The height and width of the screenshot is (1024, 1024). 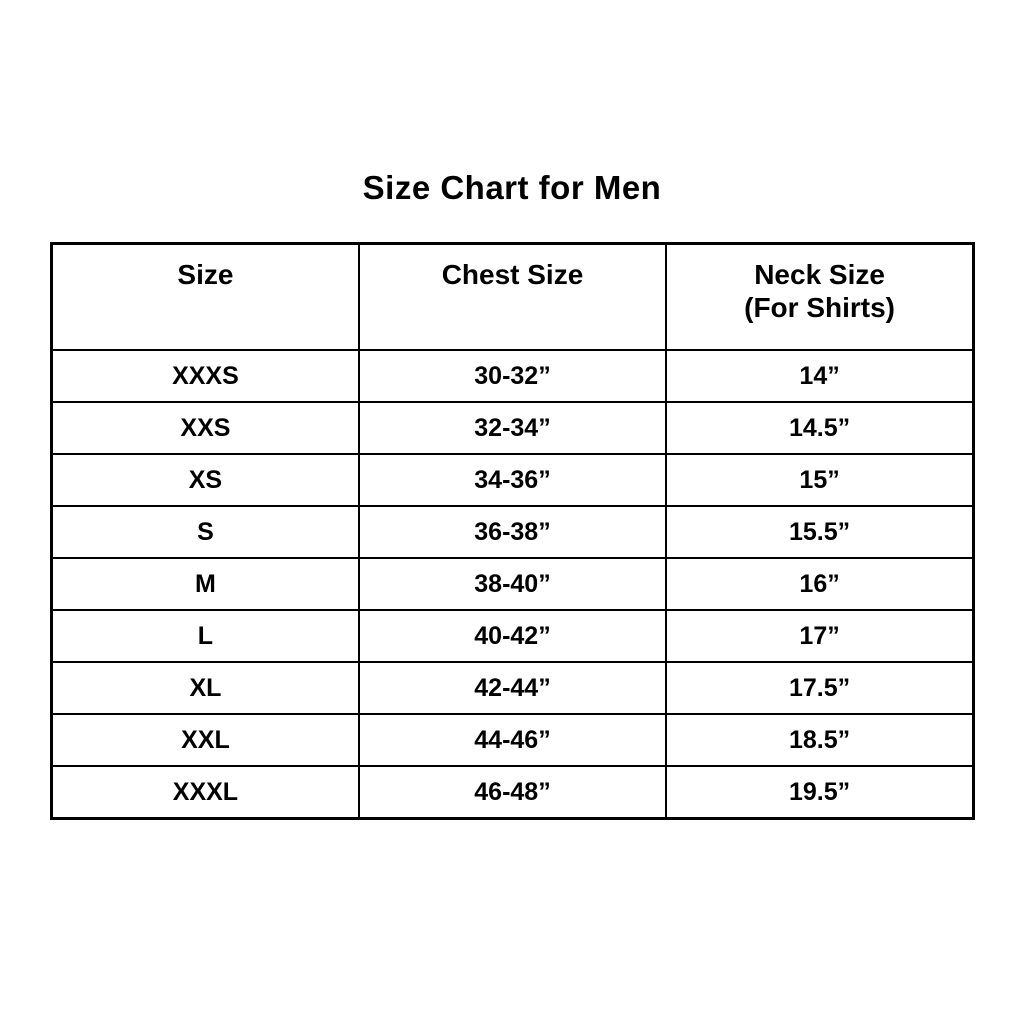 I want to click on chest-size-cell: 42-44”, so click(x=512, y=688).